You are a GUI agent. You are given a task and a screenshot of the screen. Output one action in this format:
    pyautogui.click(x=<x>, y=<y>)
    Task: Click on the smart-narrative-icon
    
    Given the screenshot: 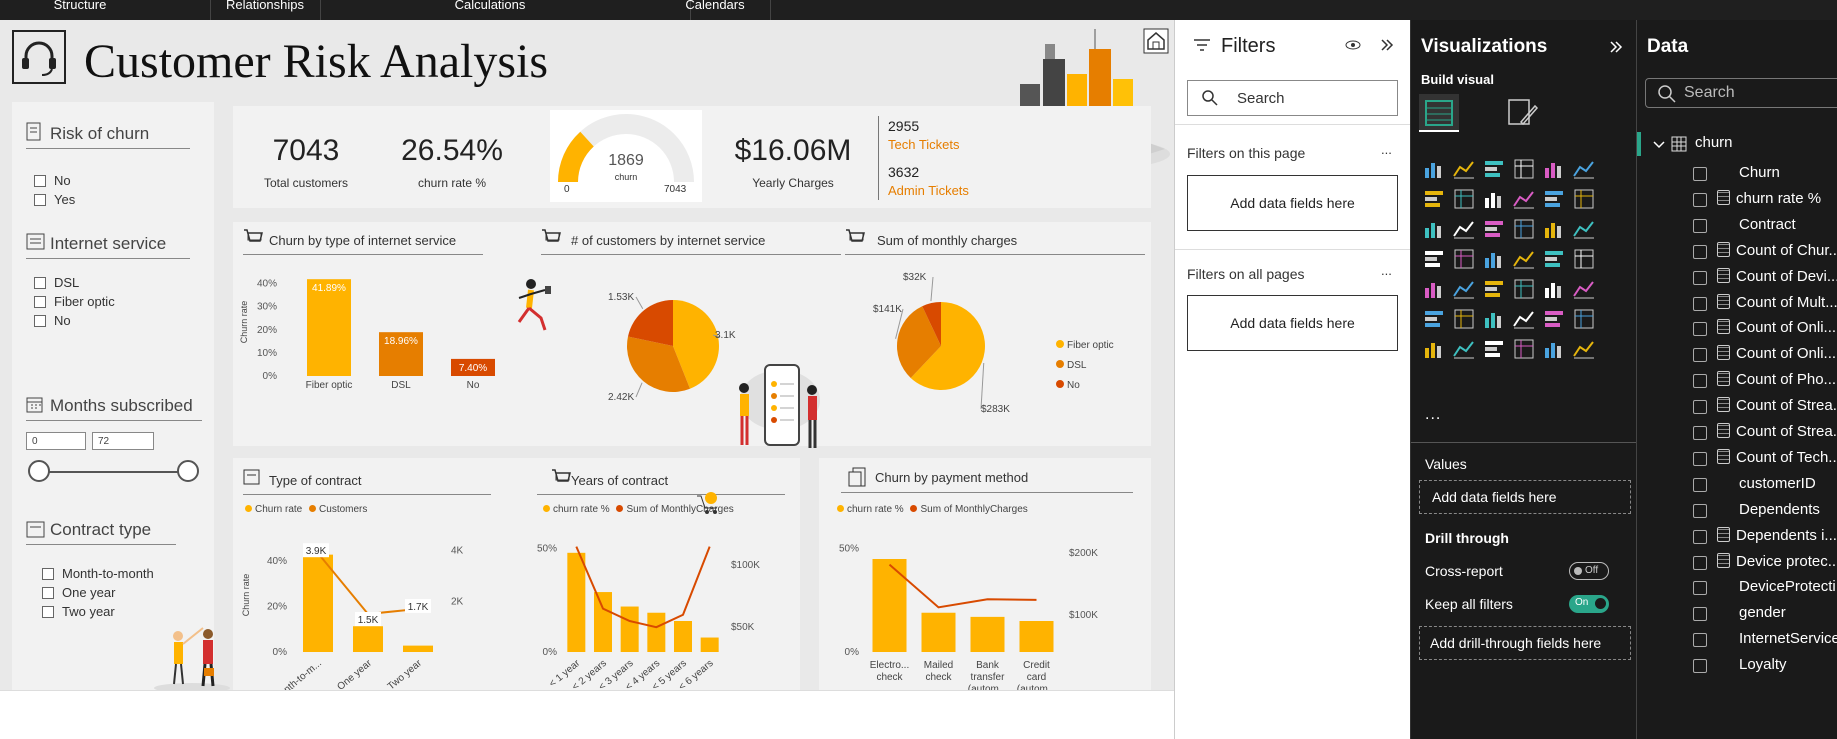 What is the action you would take?
    pyautogui.click(x=1464, y=319)
    